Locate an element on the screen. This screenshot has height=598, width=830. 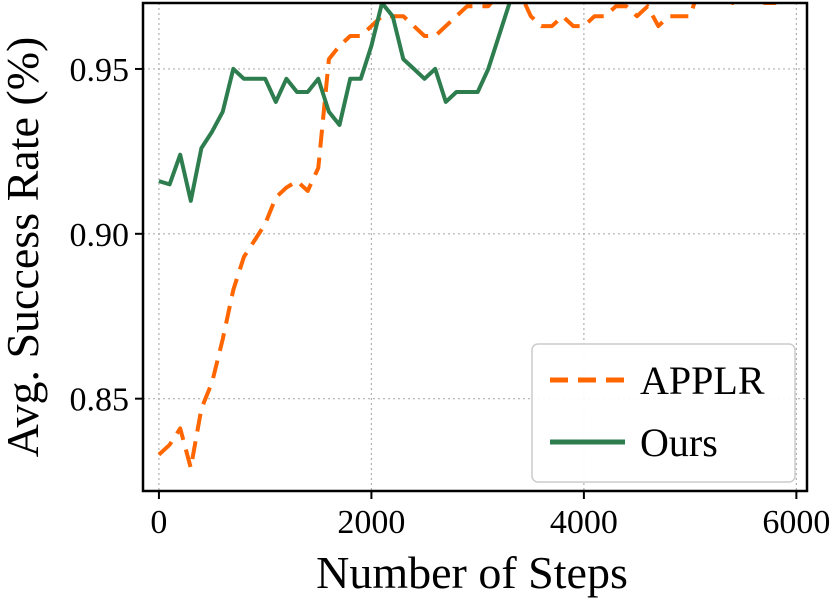
y-axis-label: Avg. Success Rate (%) is located at coordinates (24, 247).